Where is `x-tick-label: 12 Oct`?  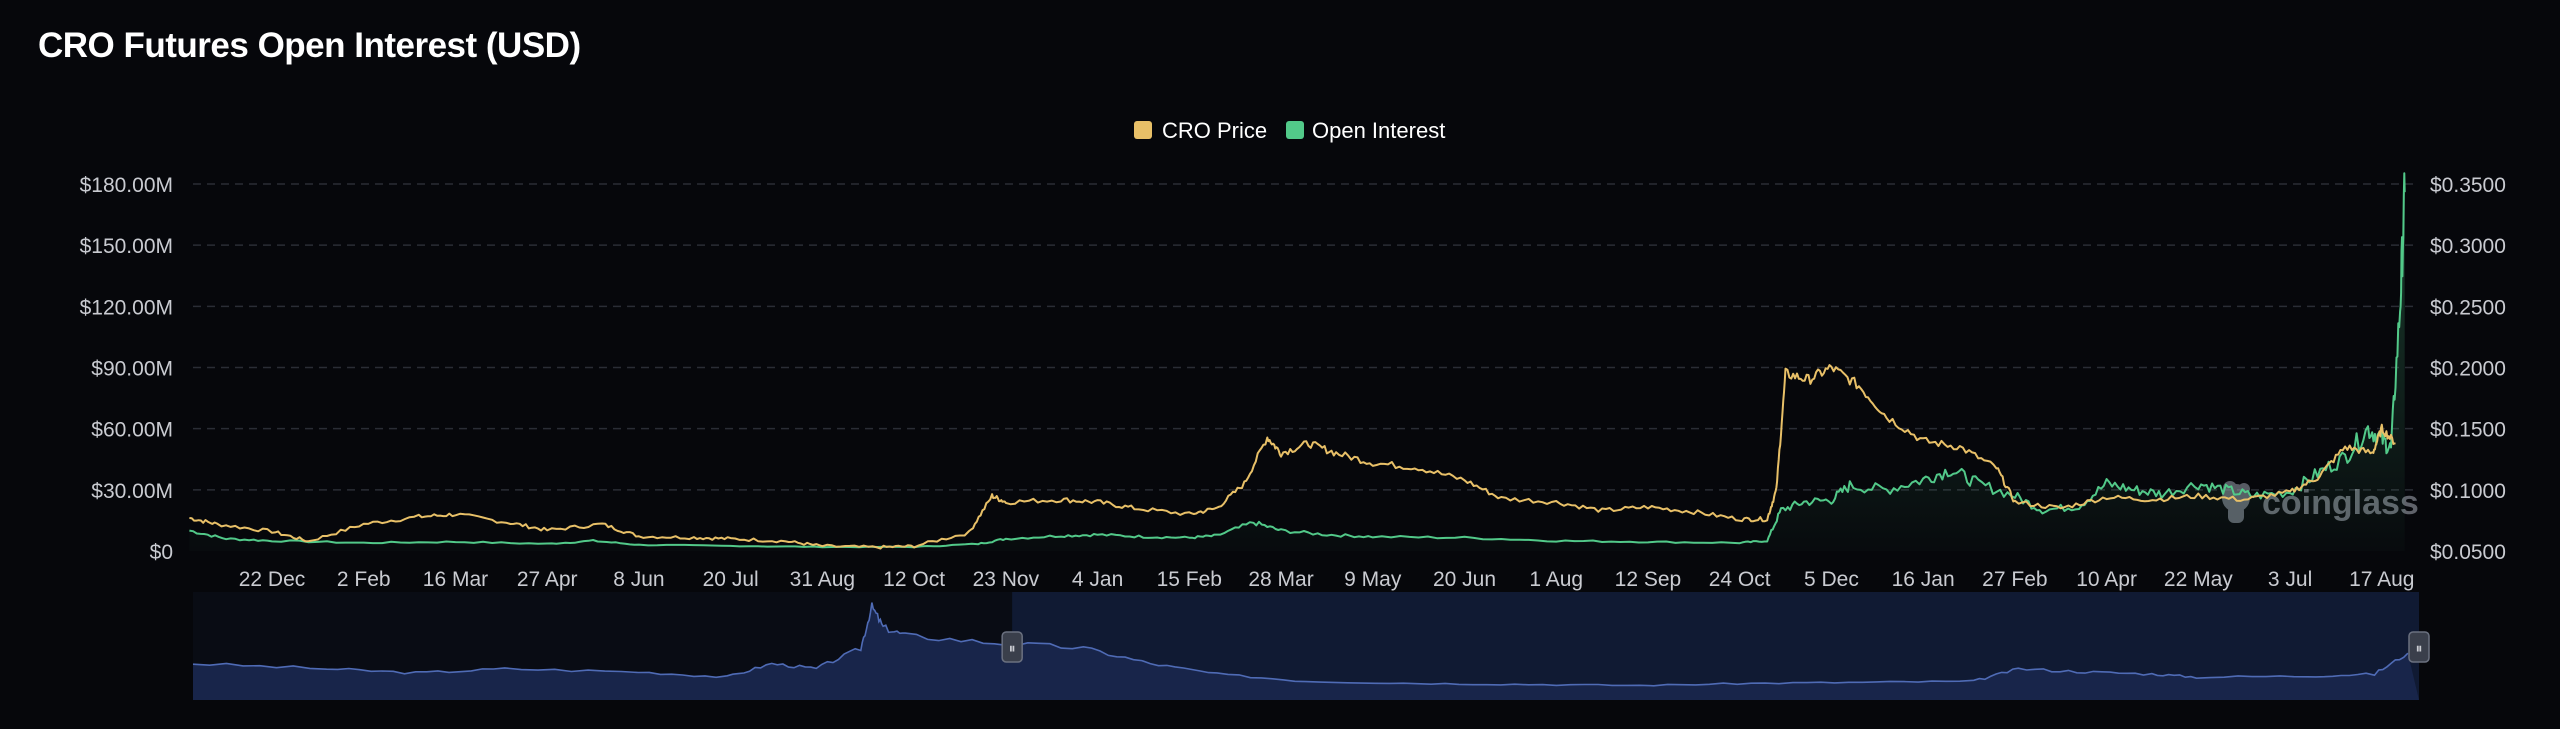
x-tick-label: 12 Oct is located at coordinates (914, 579).